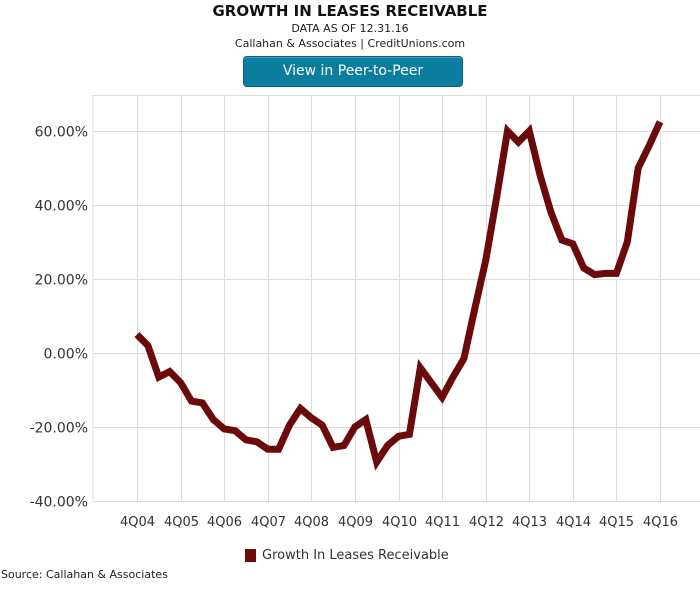  I want to click on x-tick-label: 4Q09, so click(355, 522).